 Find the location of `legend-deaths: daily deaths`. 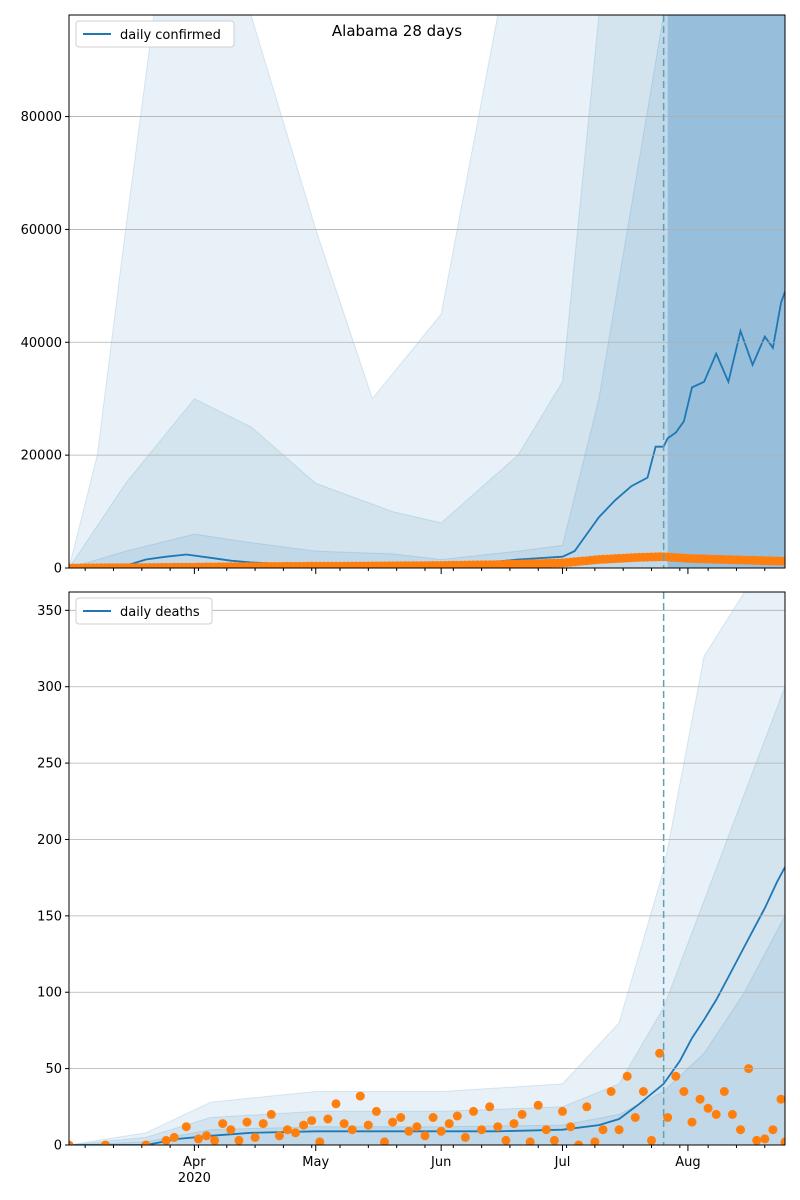

legend-deaths: daily deaths is located at coordinates (144, 611).